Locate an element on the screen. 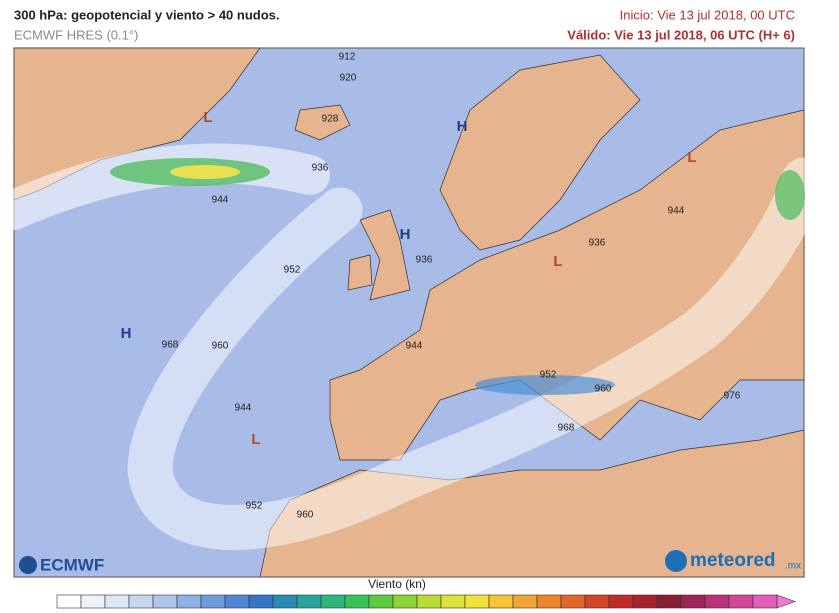 Image resolution: width=839 pixels, height=613 pixels. iceland is located at coordinates (322, 122).